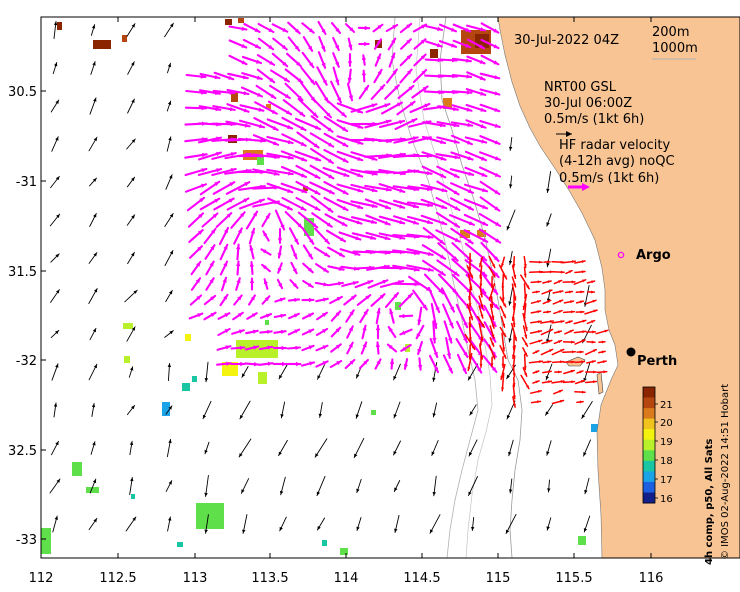  What do you see at coordinates (666, 461) in the screenshot?
I see `colorbar-tick-label: 18` at bounding box center [666, 461].